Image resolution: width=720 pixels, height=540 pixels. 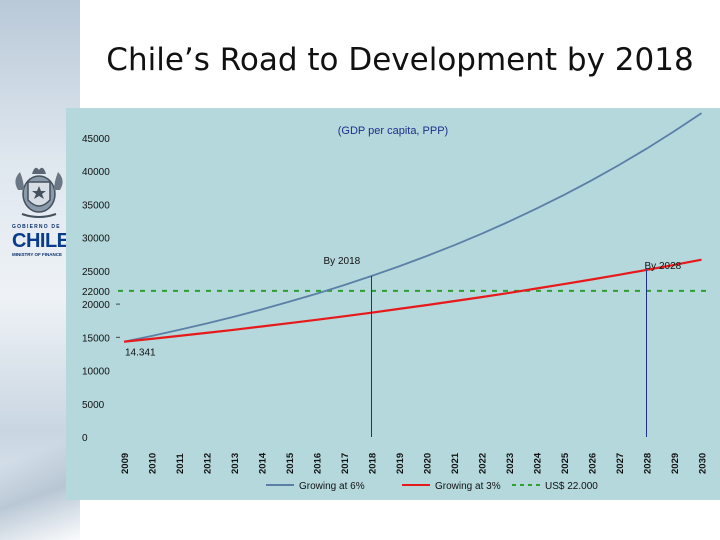 What do you see at coordinates (96, 338) in the screenshot?
I see `y-tick-label: 15000` at bounding box center [96, 338].